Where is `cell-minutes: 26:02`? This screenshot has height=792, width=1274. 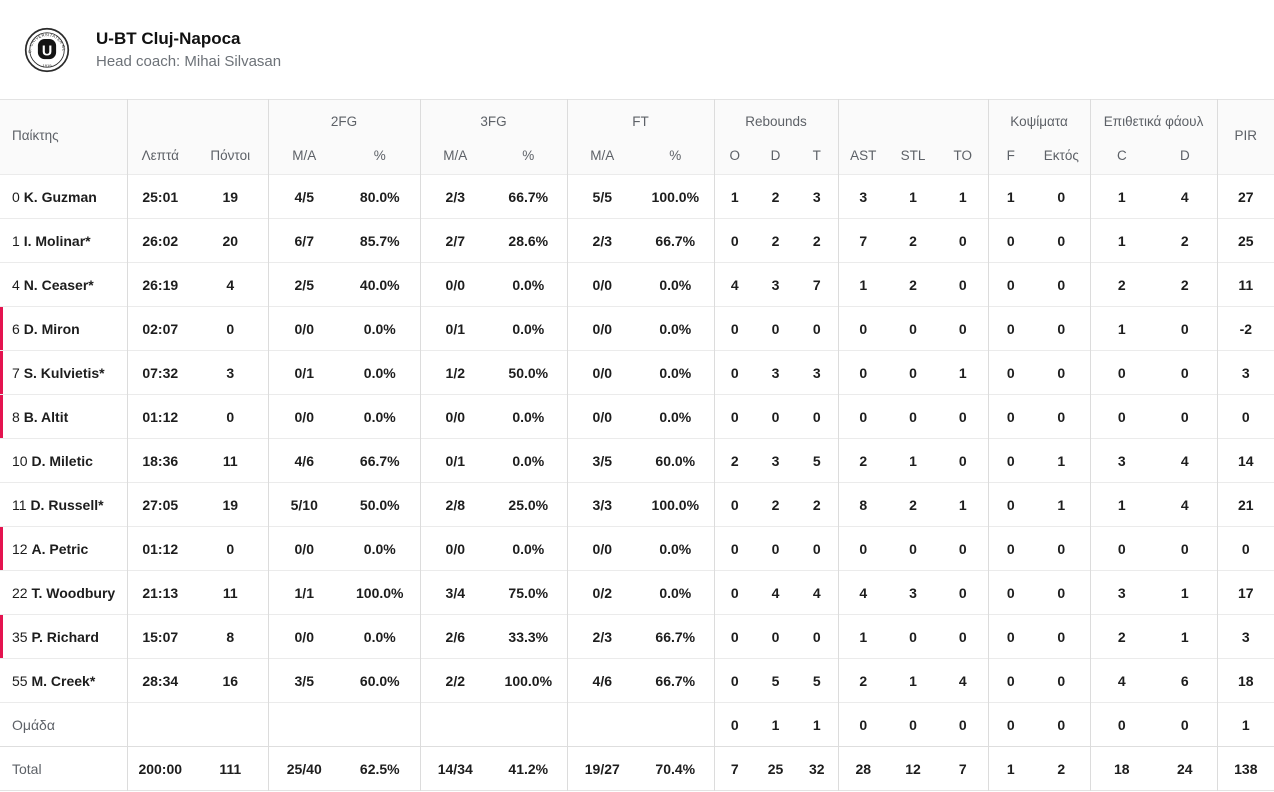 cell-minutes: 26:02 is located at coordinates (159, 240).